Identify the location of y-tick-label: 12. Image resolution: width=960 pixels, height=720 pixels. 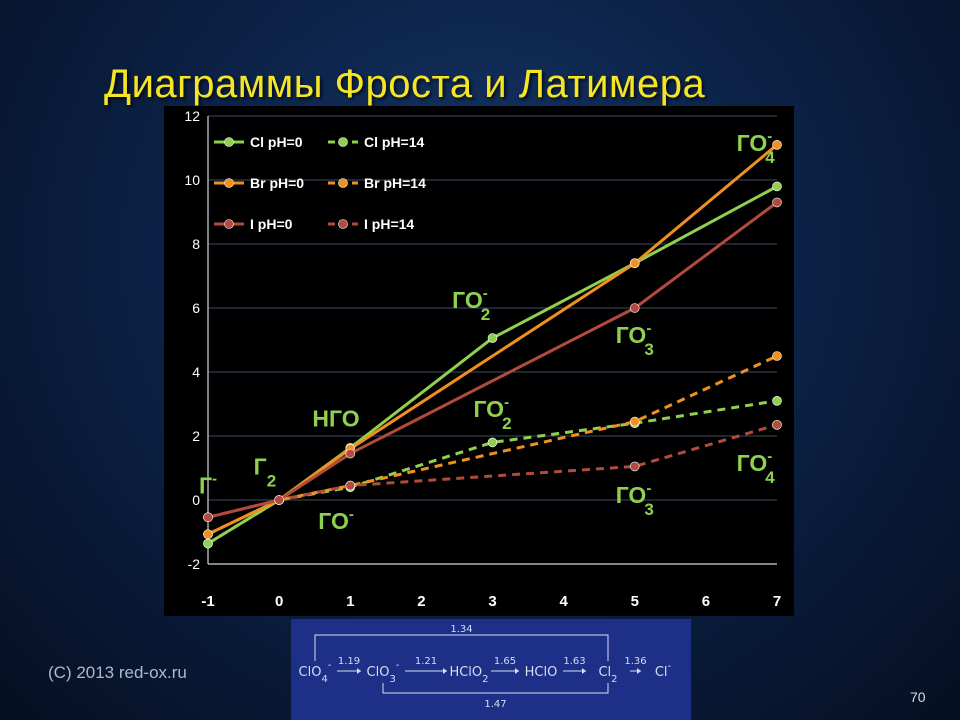
(192, 116).